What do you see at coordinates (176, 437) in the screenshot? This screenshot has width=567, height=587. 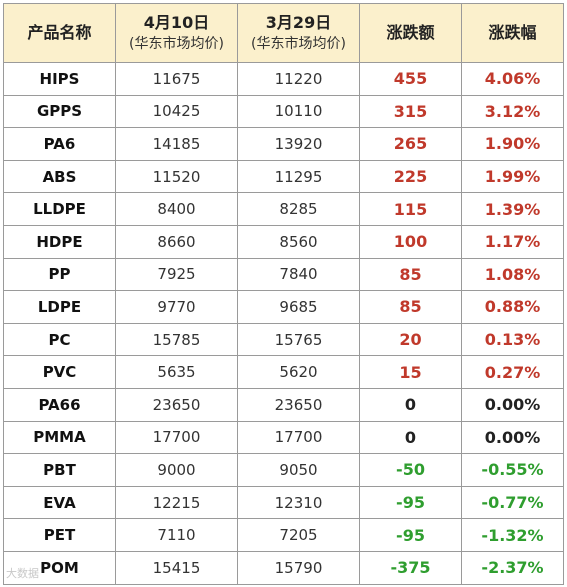 I see `price-date1-cell: 17700` at bounding box center [176, 437].